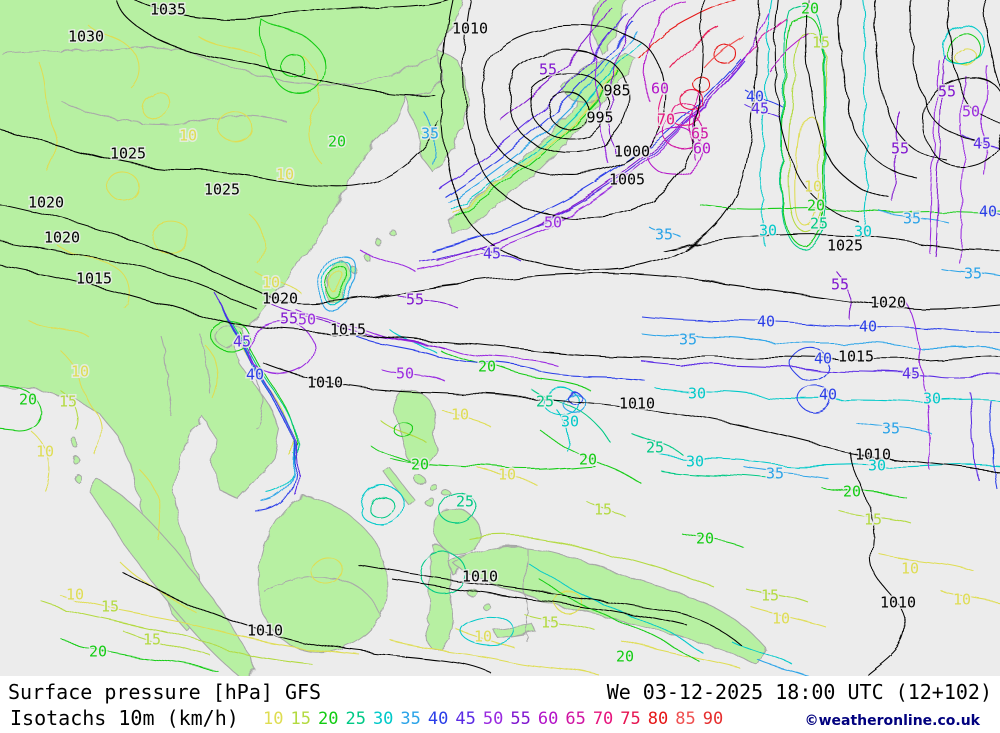  Describe the element at coordinates (799, 692) in the screenshot. I see `forecast-datetime: We 03-12-2025 18:00 UTC (12+102)` at that location.